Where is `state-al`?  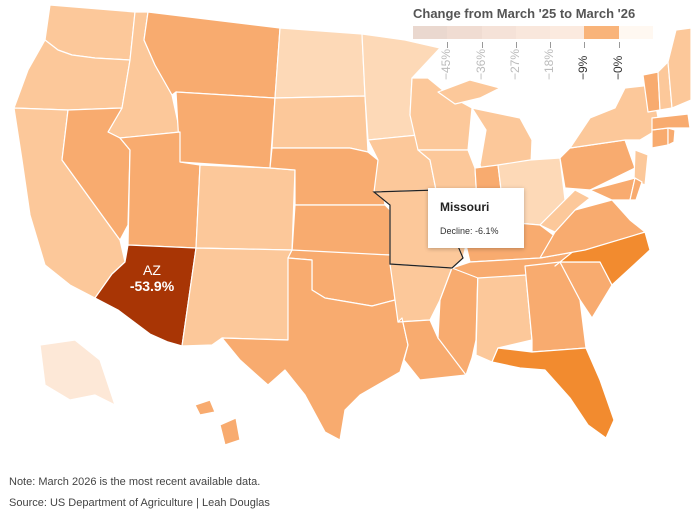
state-al is located at coordinates (504, 314).